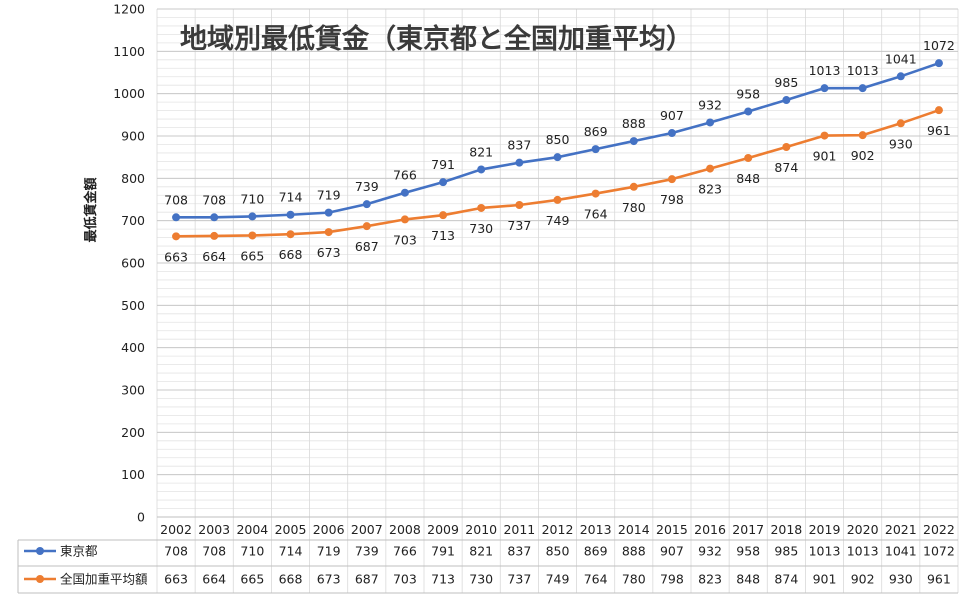 This screenshot has height=594, width=980. Describe the element at coordinates (252, 579) in the screenshot. I see `table-cell: 665` at that location.